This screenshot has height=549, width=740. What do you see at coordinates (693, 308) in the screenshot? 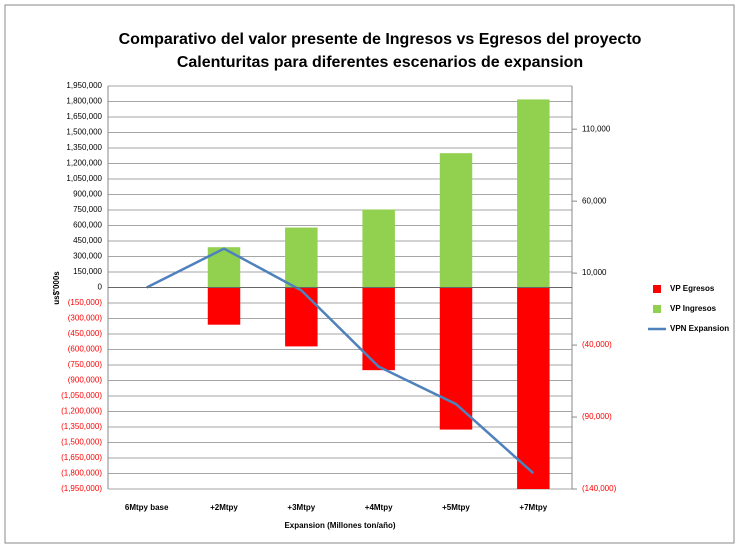
I see `legend-label: VP Ingresos` at bounding box center [693, 308].